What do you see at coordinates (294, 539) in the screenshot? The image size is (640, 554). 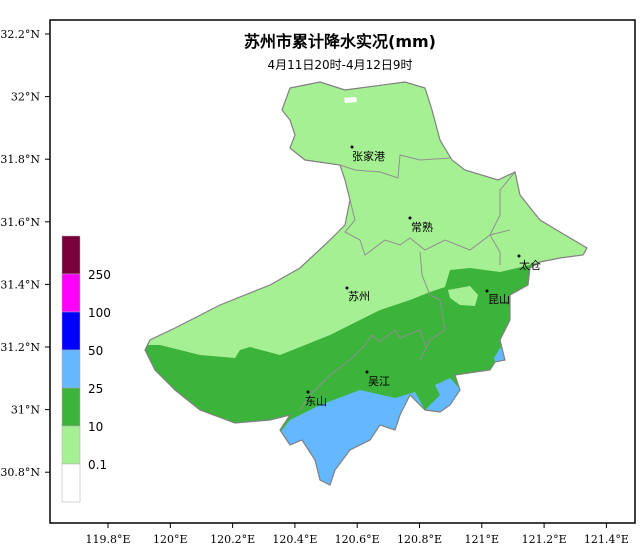 I see `x-tick-label: 120.4°E` at bounding box center [294, 539].